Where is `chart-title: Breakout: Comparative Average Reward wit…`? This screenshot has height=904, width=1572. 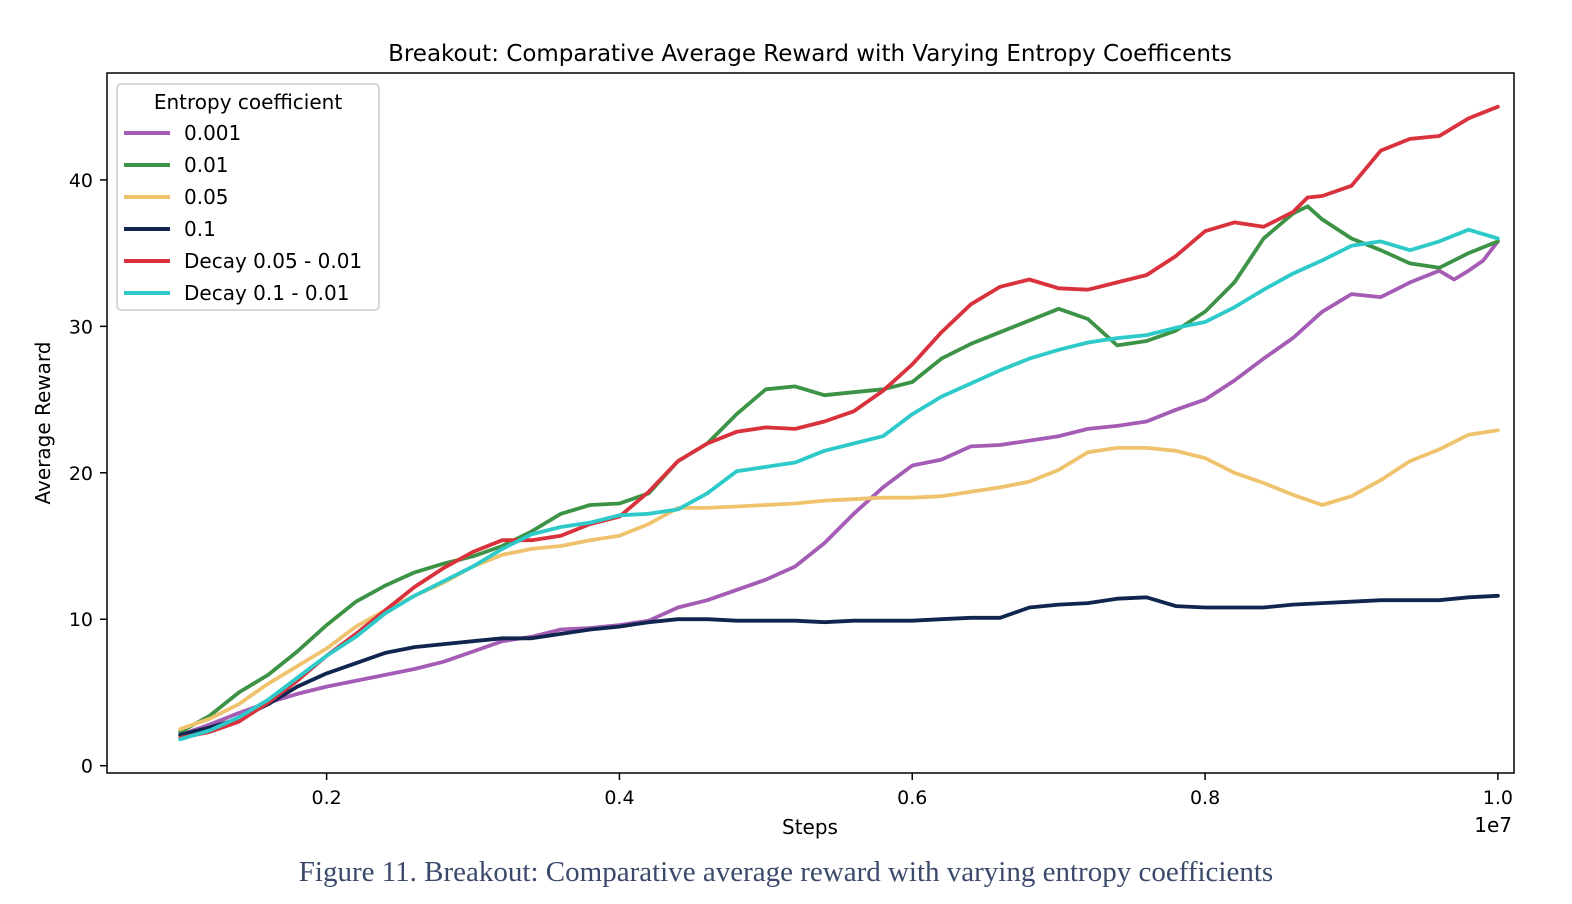
chart-title: Breakout: Comparative Average Reward wit… is located at coordinates (810, 54).